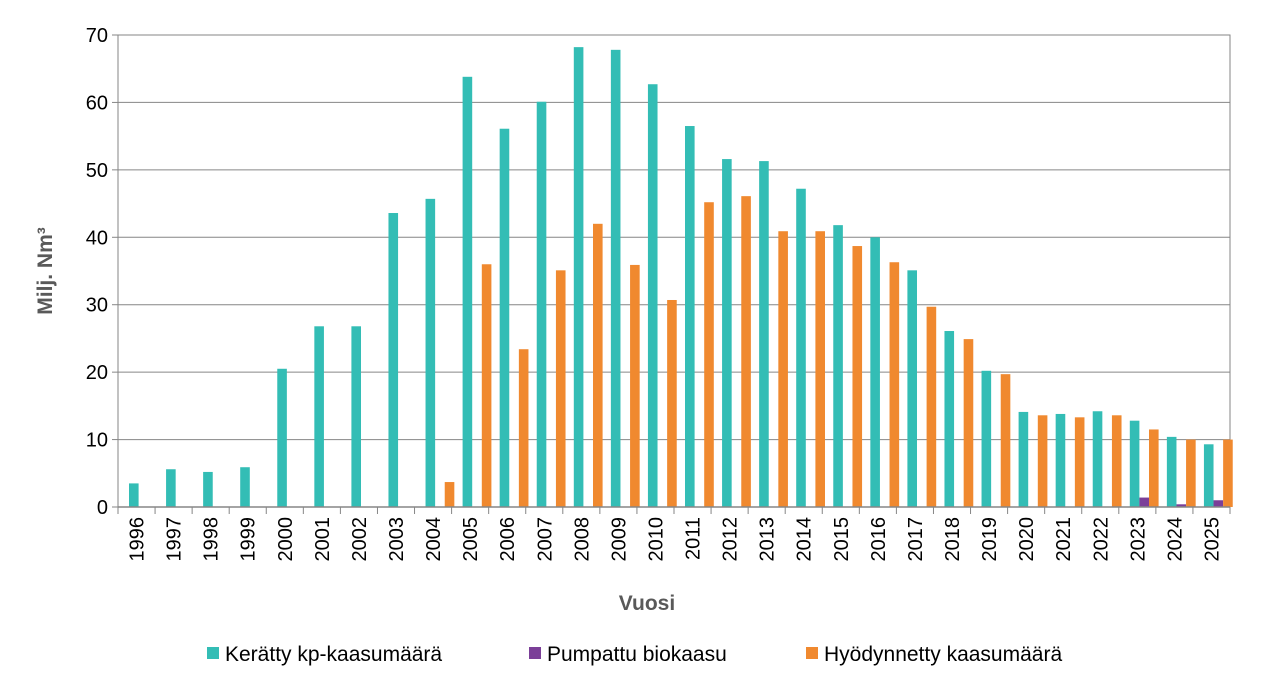  Describe the element at coordinates (619, 539) in the screenshot. I see `x-tick-label: 2009` at that location.